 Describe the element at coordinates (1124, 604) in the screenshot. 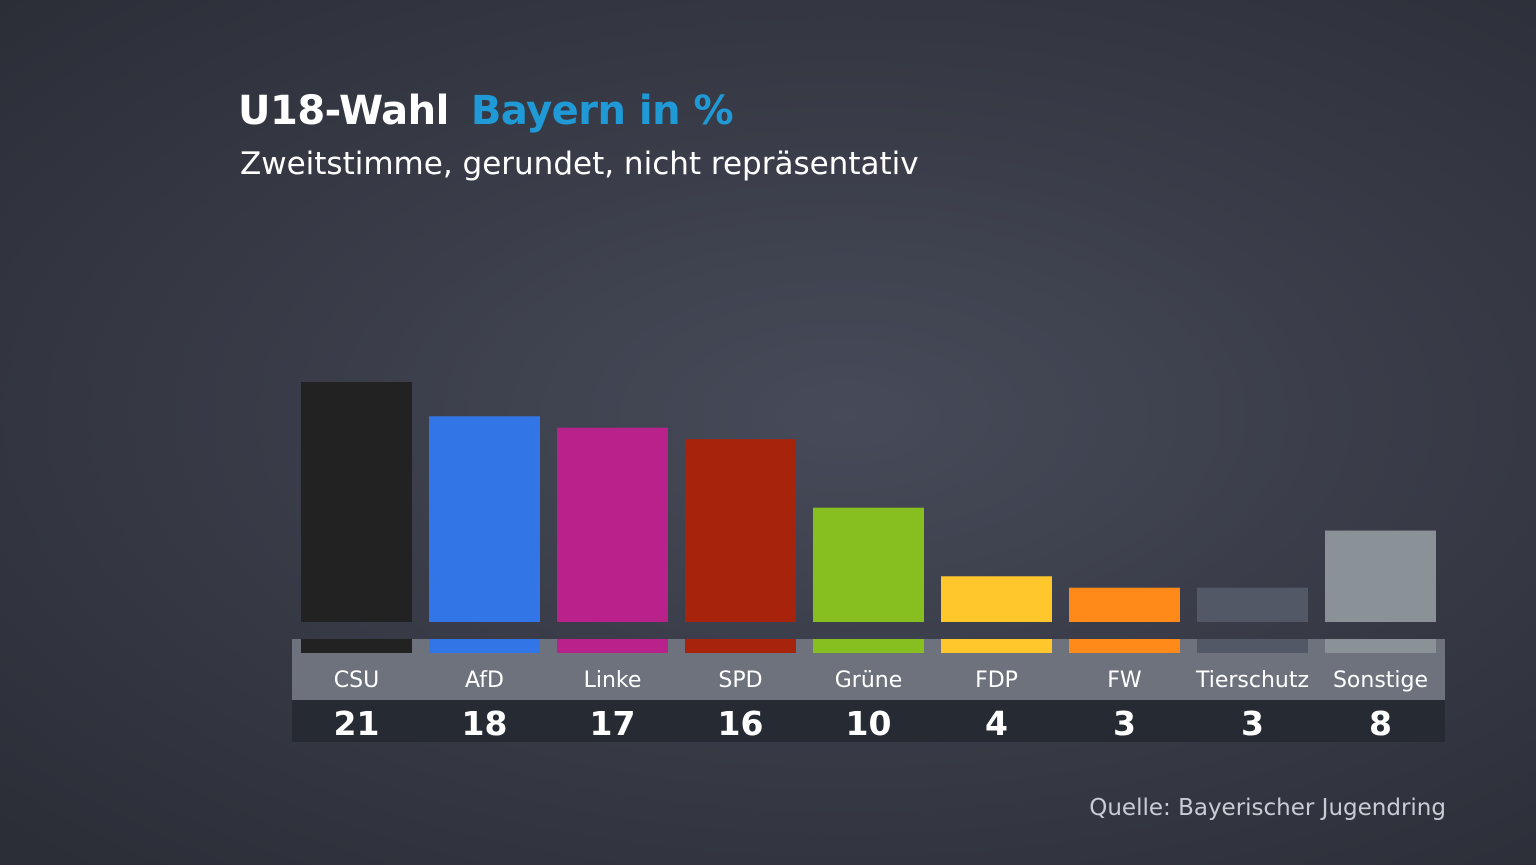

I see `bar-fw` at that location.